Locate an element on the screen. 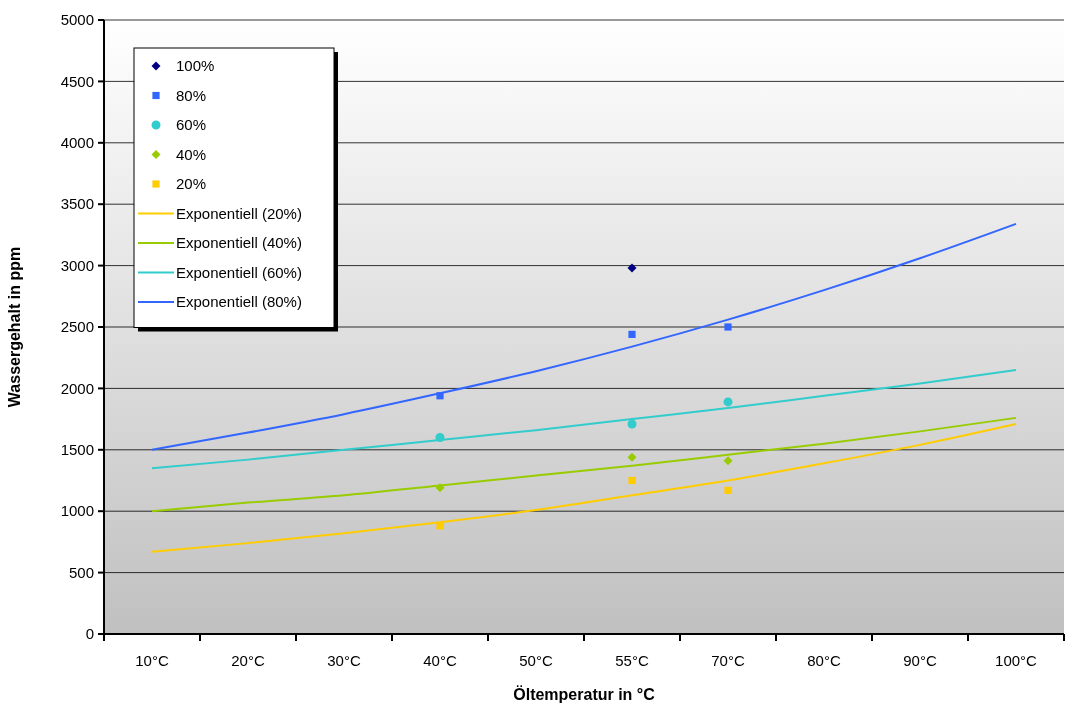 The width and height of the screenshot is (1074, 707). x-tick-label: 40°C is located at coordinates (440, 660).